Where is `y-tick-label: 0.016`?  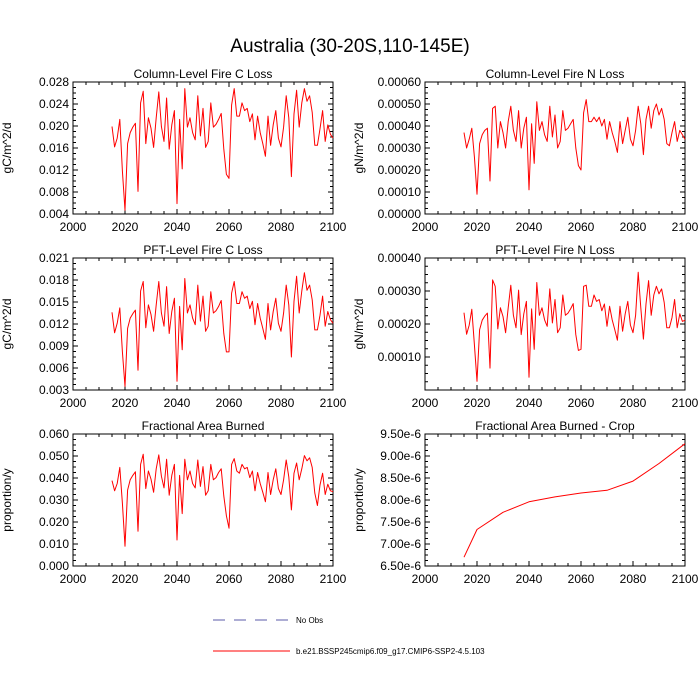 y-tick-label: 0.016 is located at coordinates (54, 148).